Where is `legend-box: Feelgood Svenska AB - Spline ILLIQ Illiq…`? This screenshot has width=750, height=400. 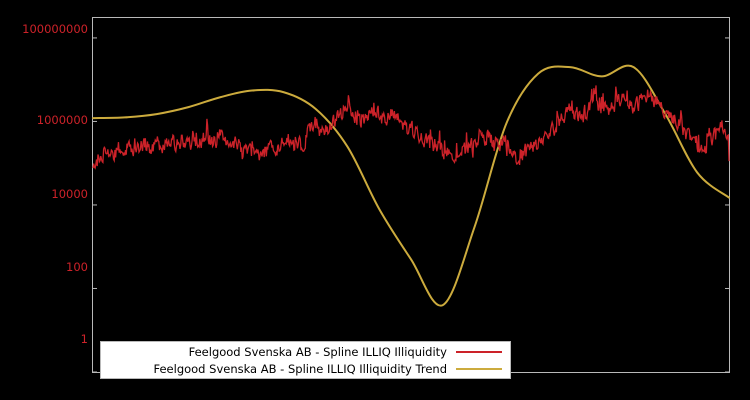 legend-box: Feelgood Svenska AB - Spline ILLIQ Illiq… is located at coordinates (305, 360).